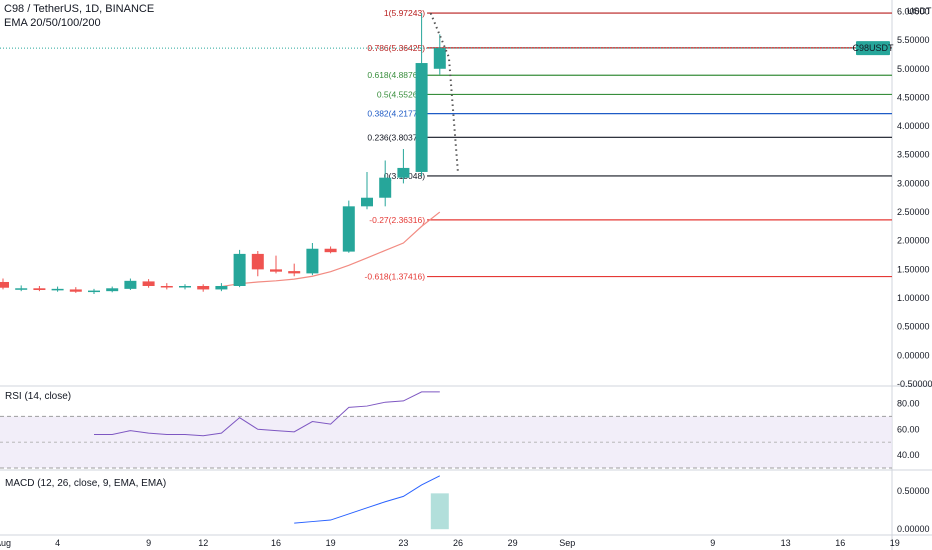  Describe the element at coordinates (367, 499) in the screenshot. I see `macd-line` at that location.